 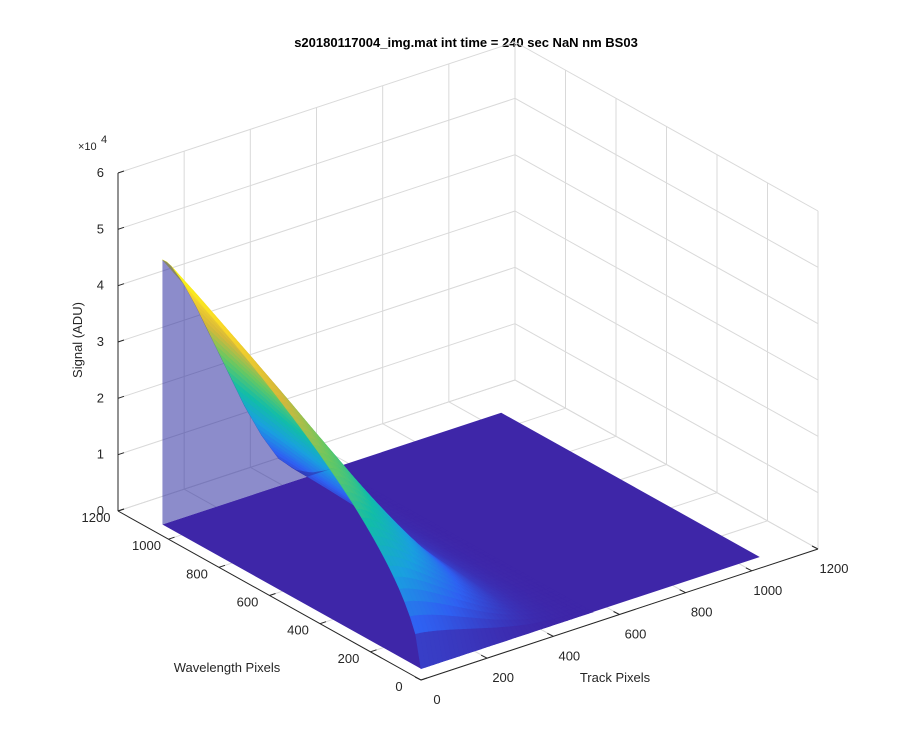 What do you see at coordinates (349, 658) in the screenshot?
I see `x-tick-label-1: 200` at bounding box center [349, 658].